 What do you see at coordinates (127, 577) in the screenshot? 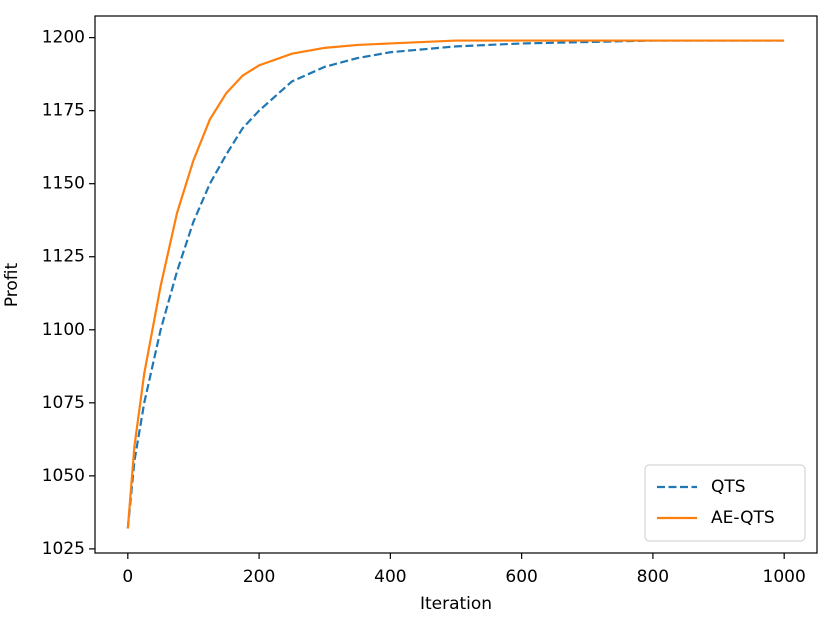
I see `x-tick-label: 0` at bounding box center [127, 577].